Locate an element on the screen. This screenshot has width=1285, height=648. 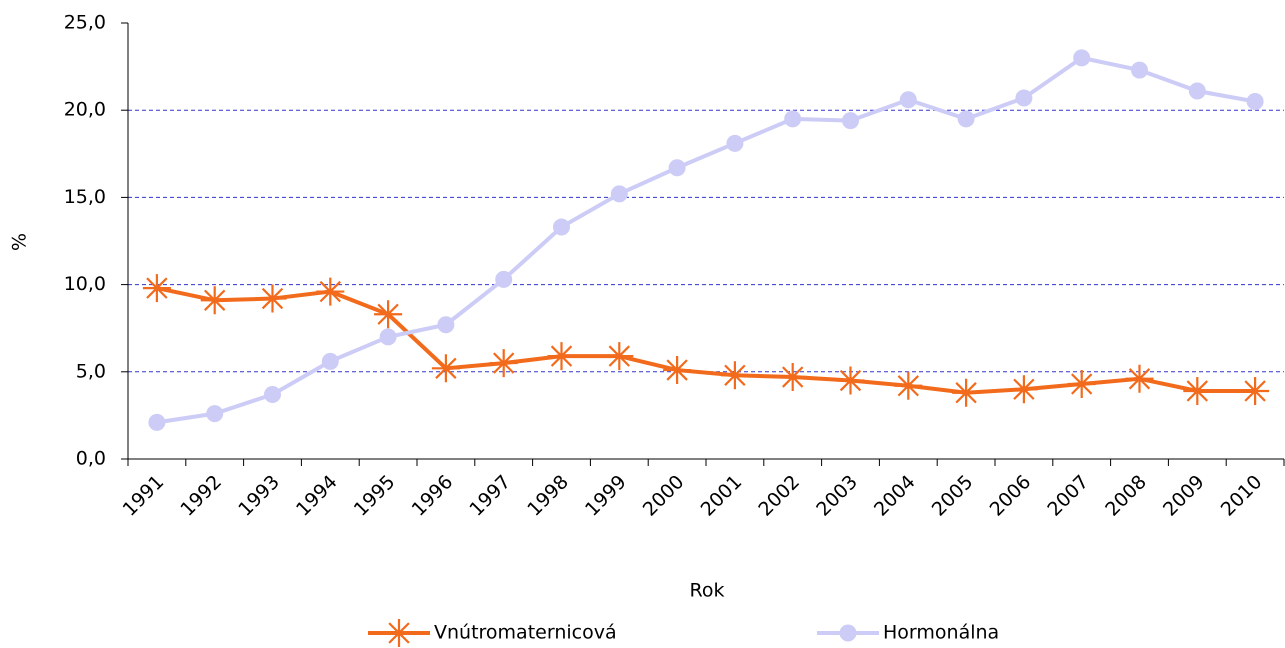
x-axis-label: Rok is located at coordinates (707, 591).